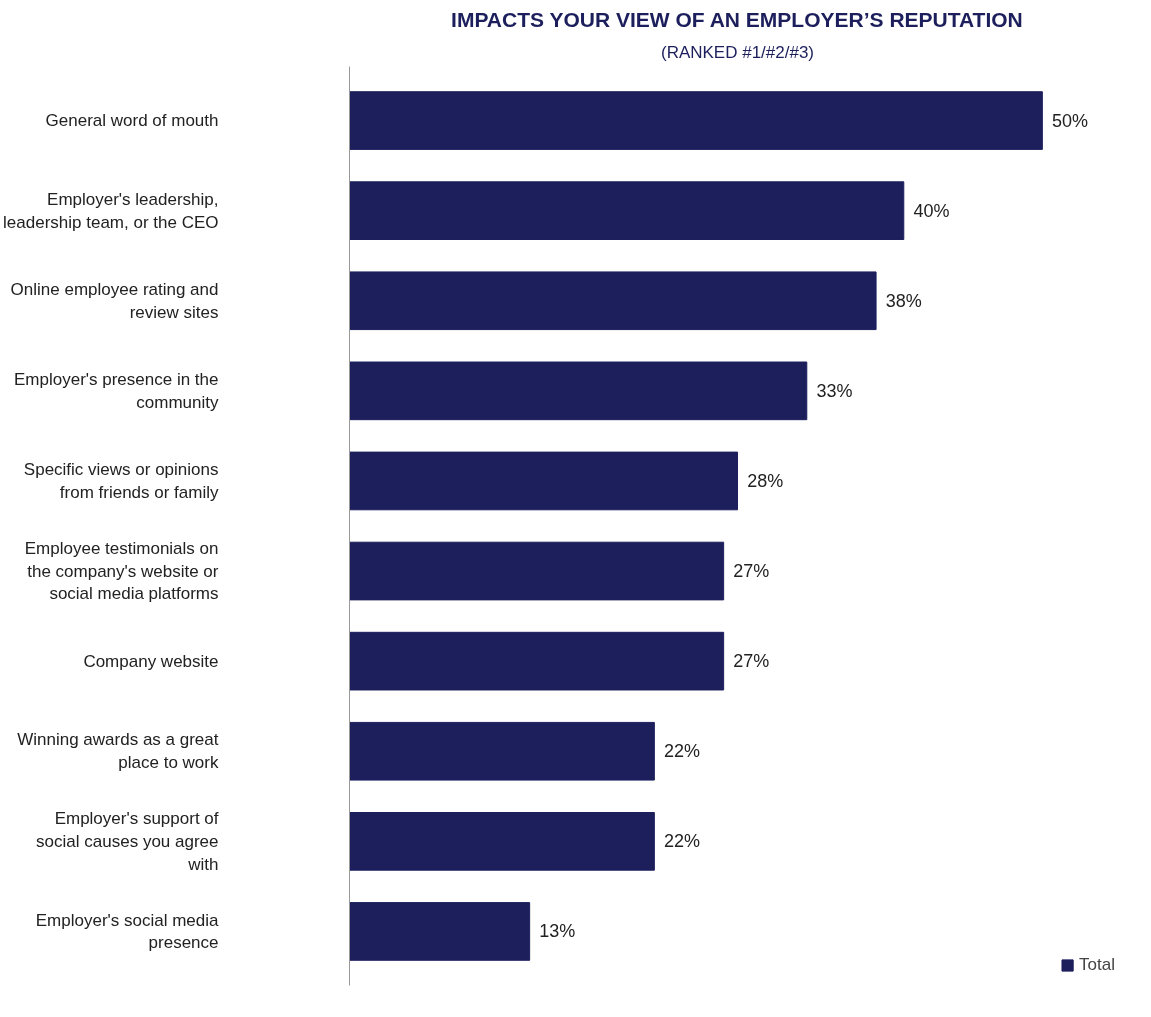 The width and height of the screenshot is (1151, 1017). I want to click on data-label: 50%, so click(1070, 120).